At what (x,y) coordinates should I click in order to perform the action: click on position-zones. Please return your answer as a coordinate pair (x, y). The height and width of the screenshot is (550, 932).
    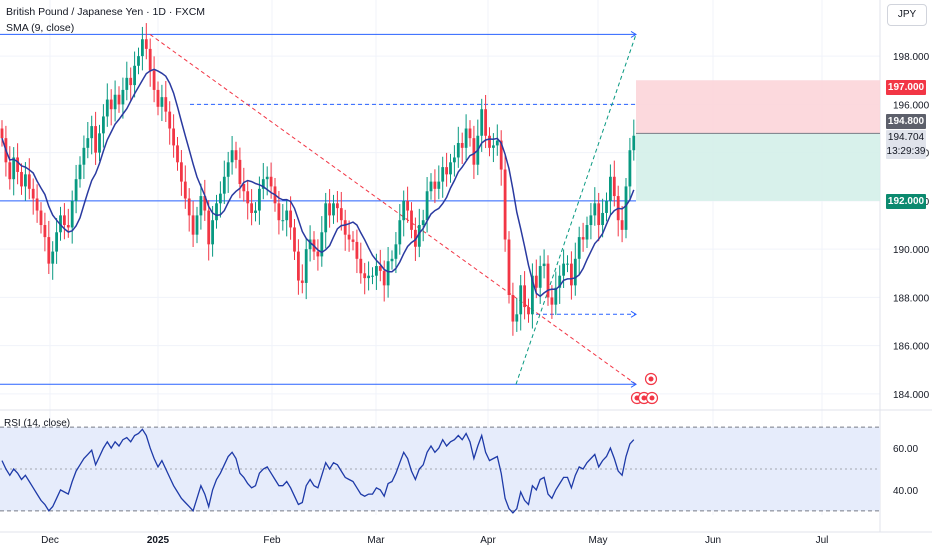
    Looking at the image, I should click on (758, 140).